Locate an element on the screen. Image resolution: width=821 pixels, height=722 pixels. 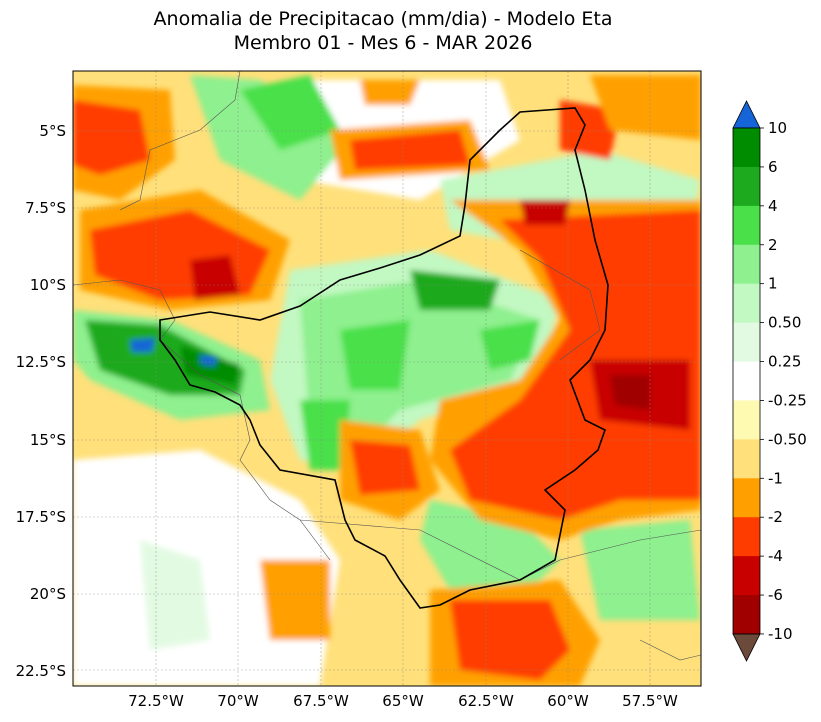
field-red-south is located at coordinates (510, 640).